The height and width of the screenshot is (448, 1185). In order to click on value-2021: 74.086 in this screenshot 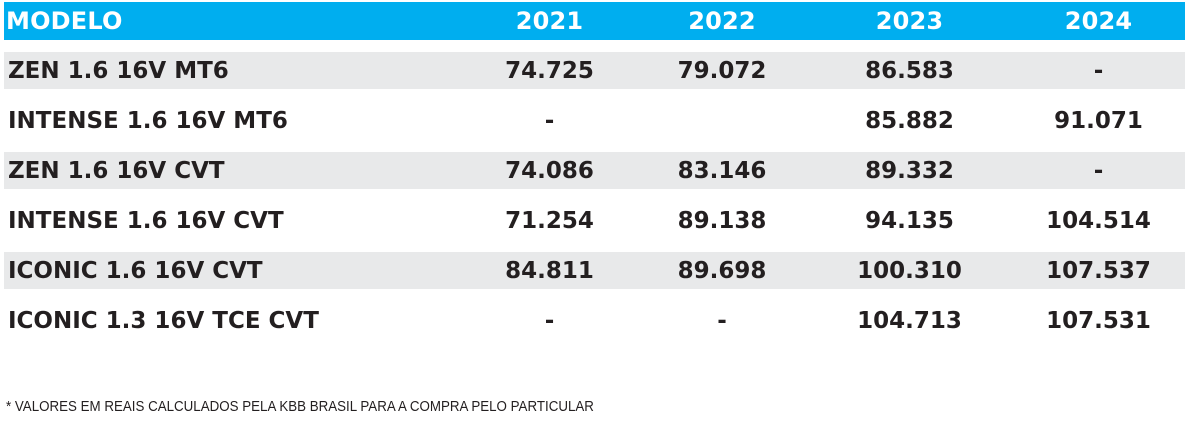, I will do `click(549, 170)`.